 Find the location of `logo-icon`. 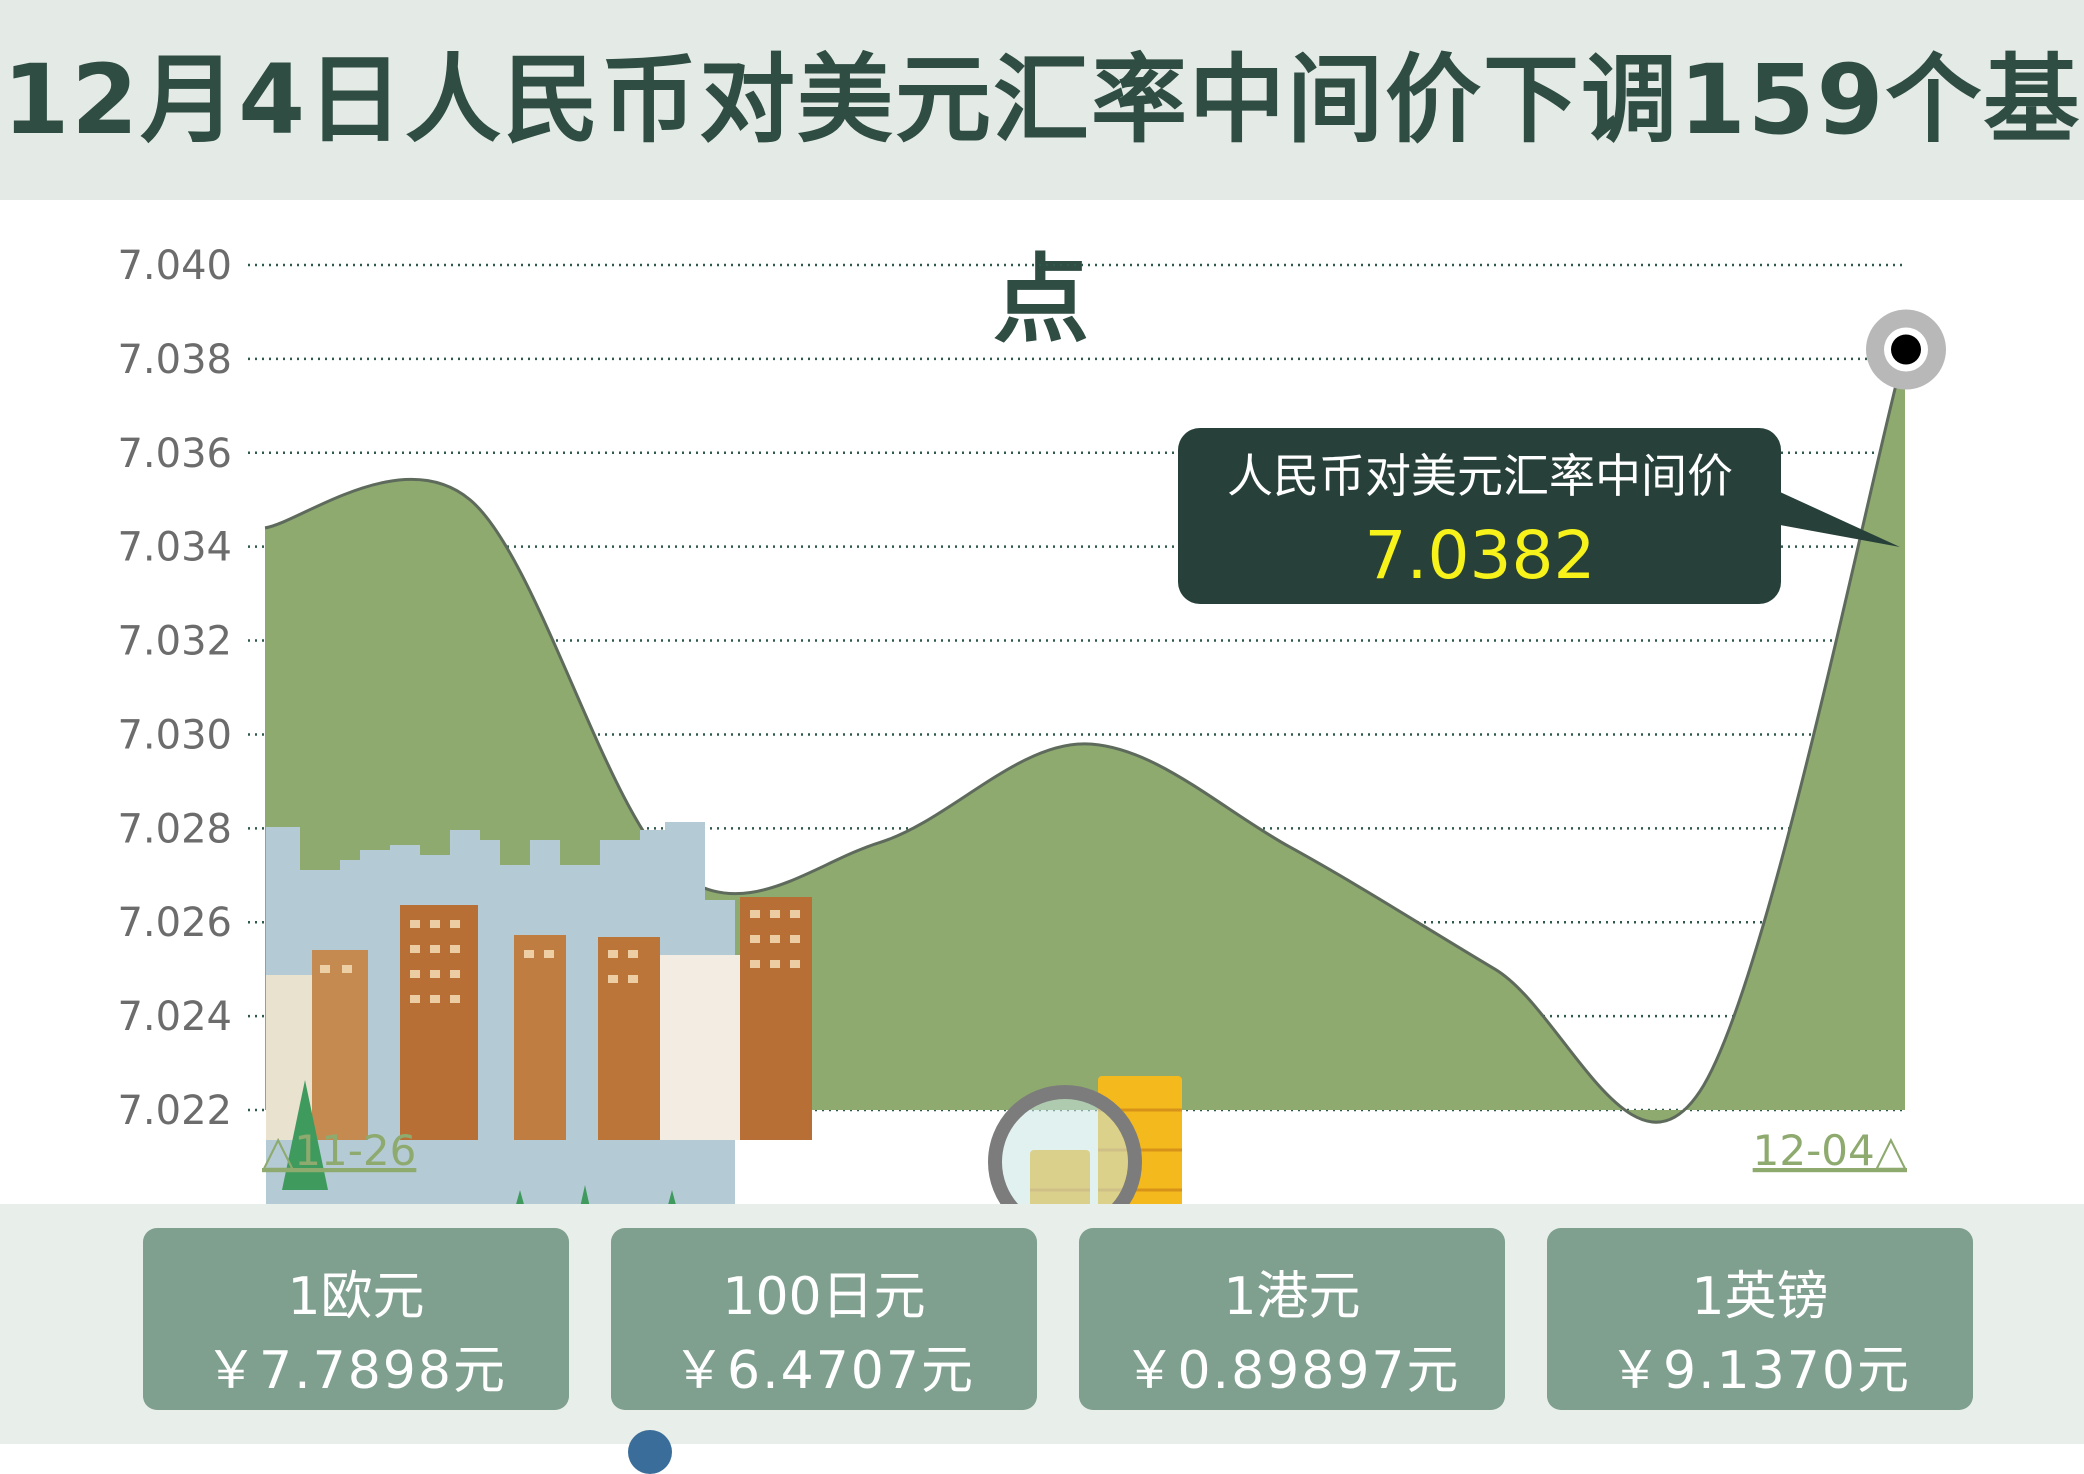

logo-icon is located at coordinates (650, 1452).